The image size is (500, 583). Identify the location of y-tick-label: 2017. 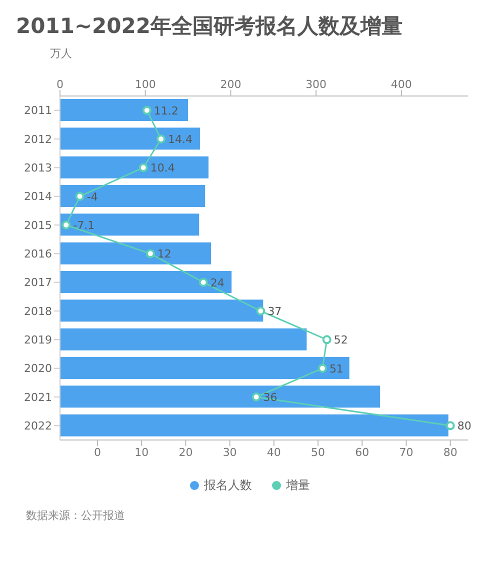
(38, 283).